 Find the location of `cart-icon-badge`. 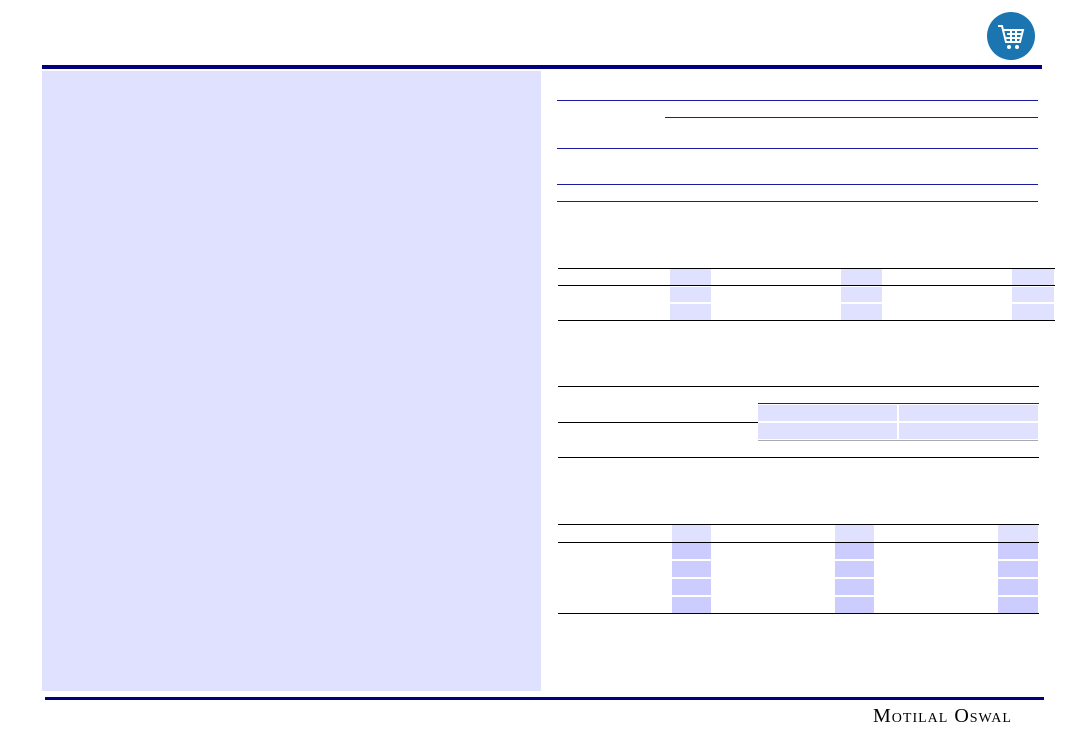

cart-icon-badge is located at coordinates (1011, 36).